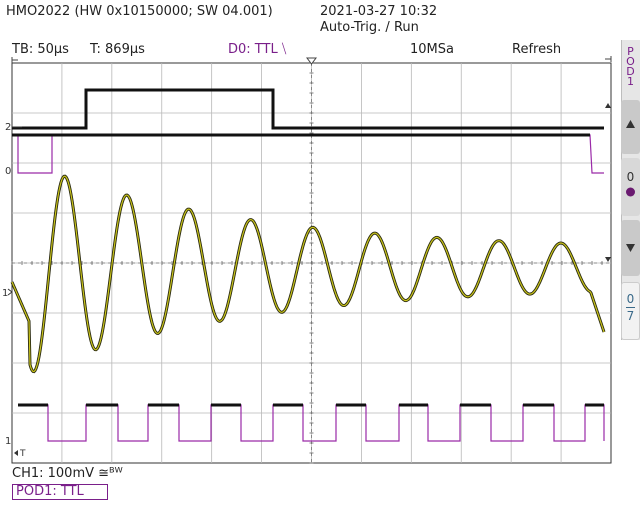 This screenshot has height=520, width=640. What do you see at coordinates (8, 171) in the screenshot?
I see `d0-level-label: 0` at bounding box center [8, 171].